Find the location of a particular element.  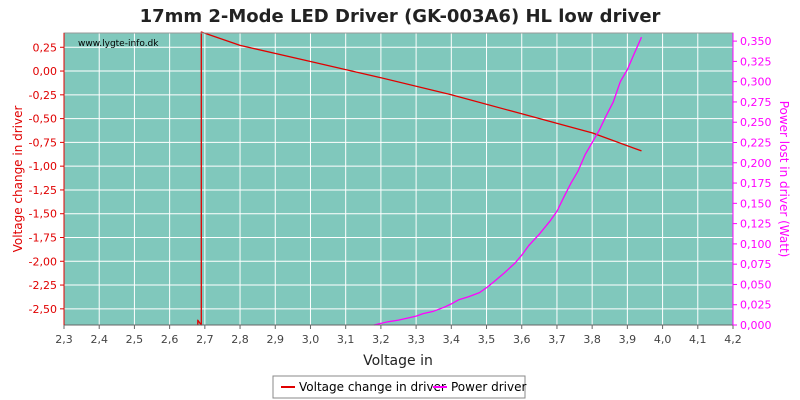

y-left-tick-label: -2,00 is located at coordinates (43, 261).